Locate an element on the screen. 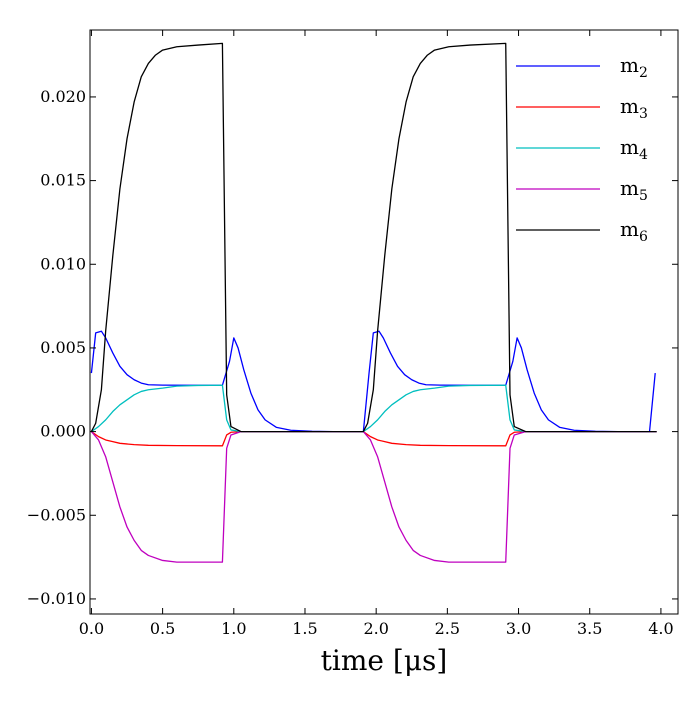 The width and height of the screenshot is (700, 704). legend-item-m4: m4 is located at coordinates (582, 149).